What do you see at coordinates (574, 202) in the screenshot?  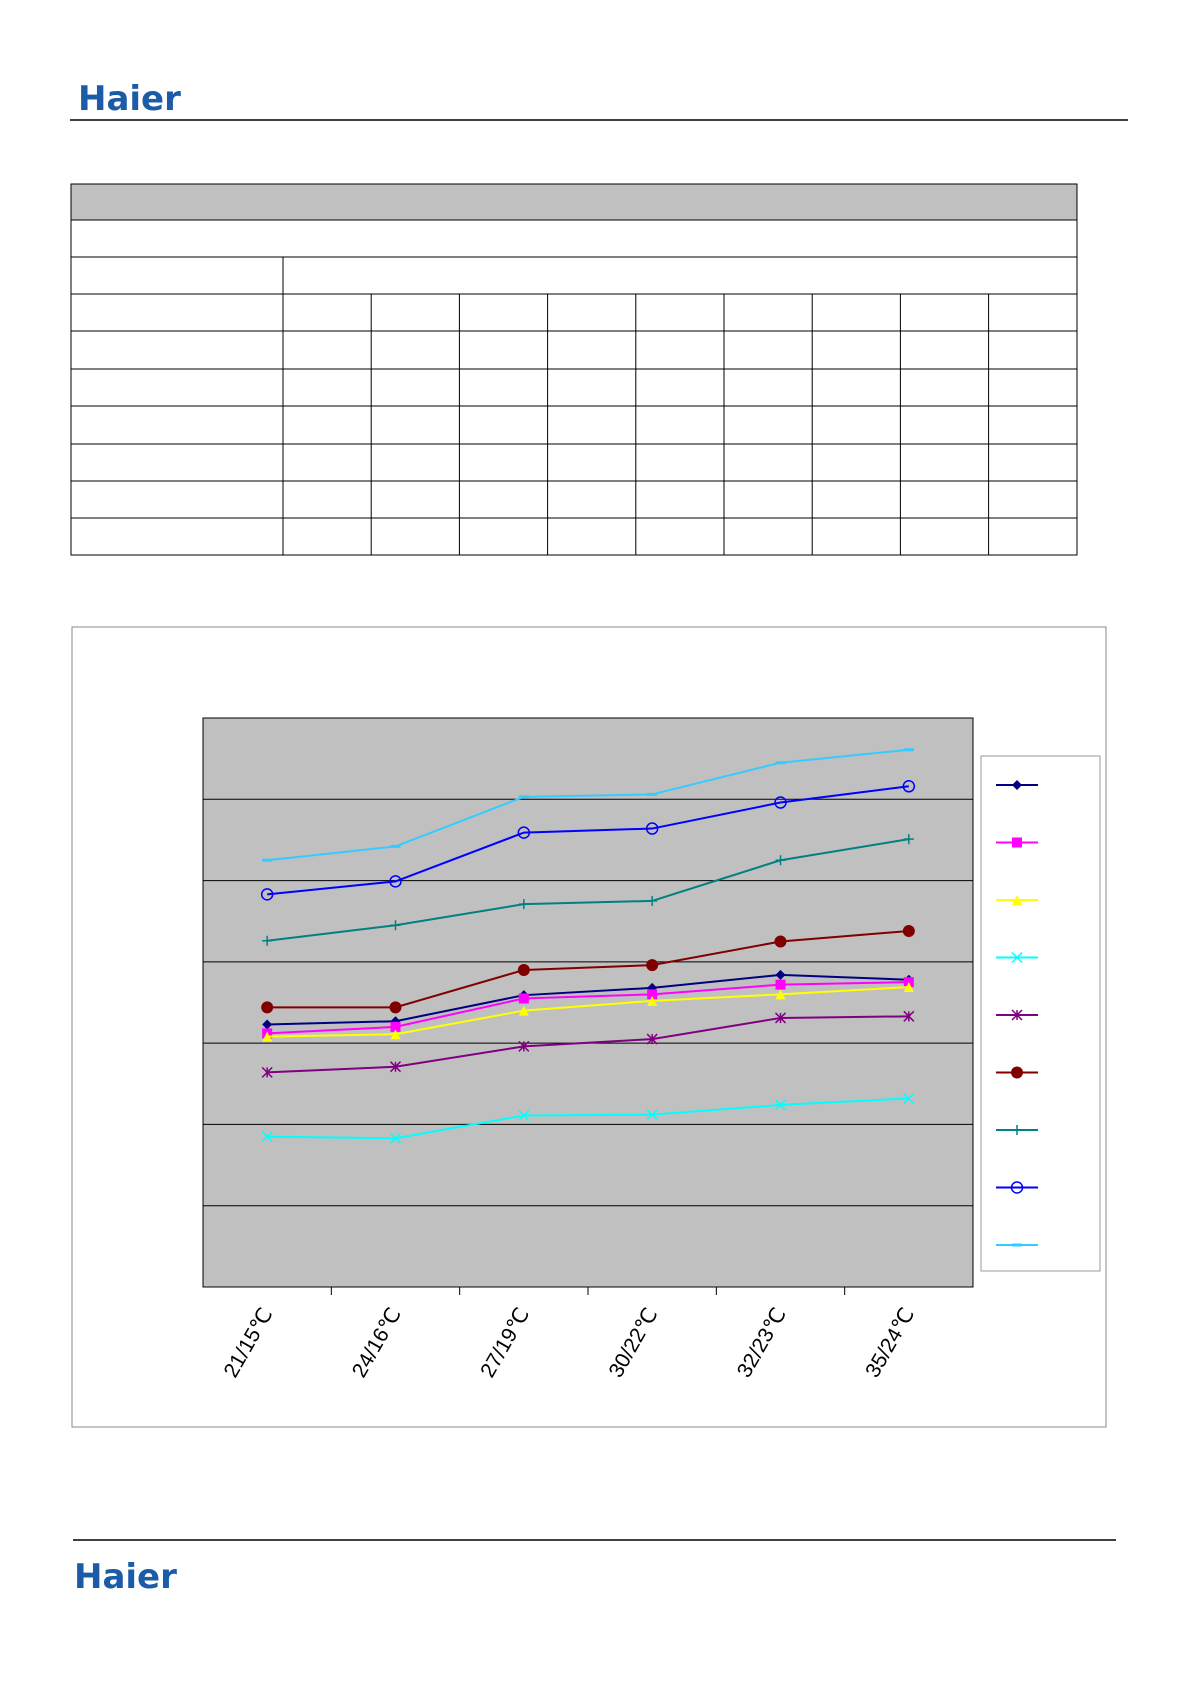 I see `table-header` at bounding box center [574, 202].